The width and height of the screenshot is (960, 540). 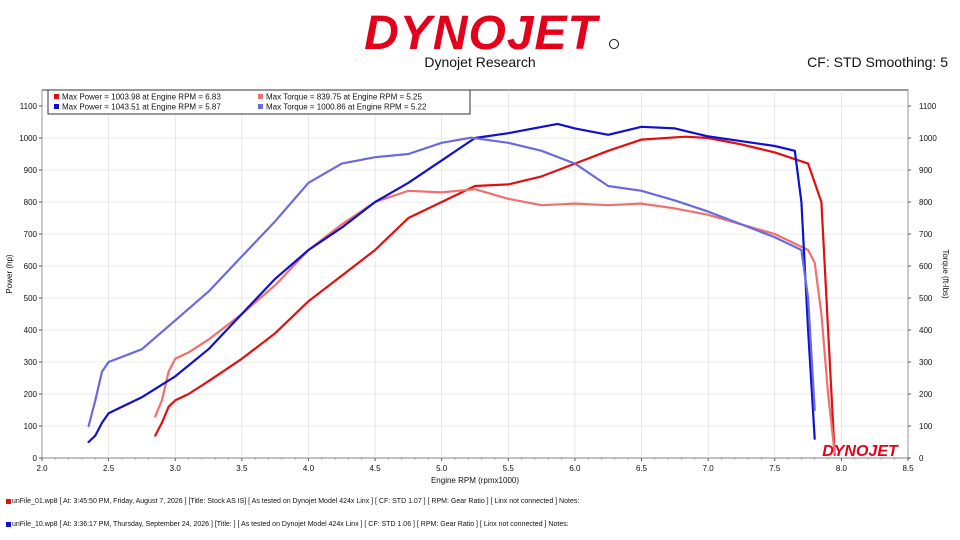 I want to click on y-left-tick-label-2: 200, so click(x=31, y=394).